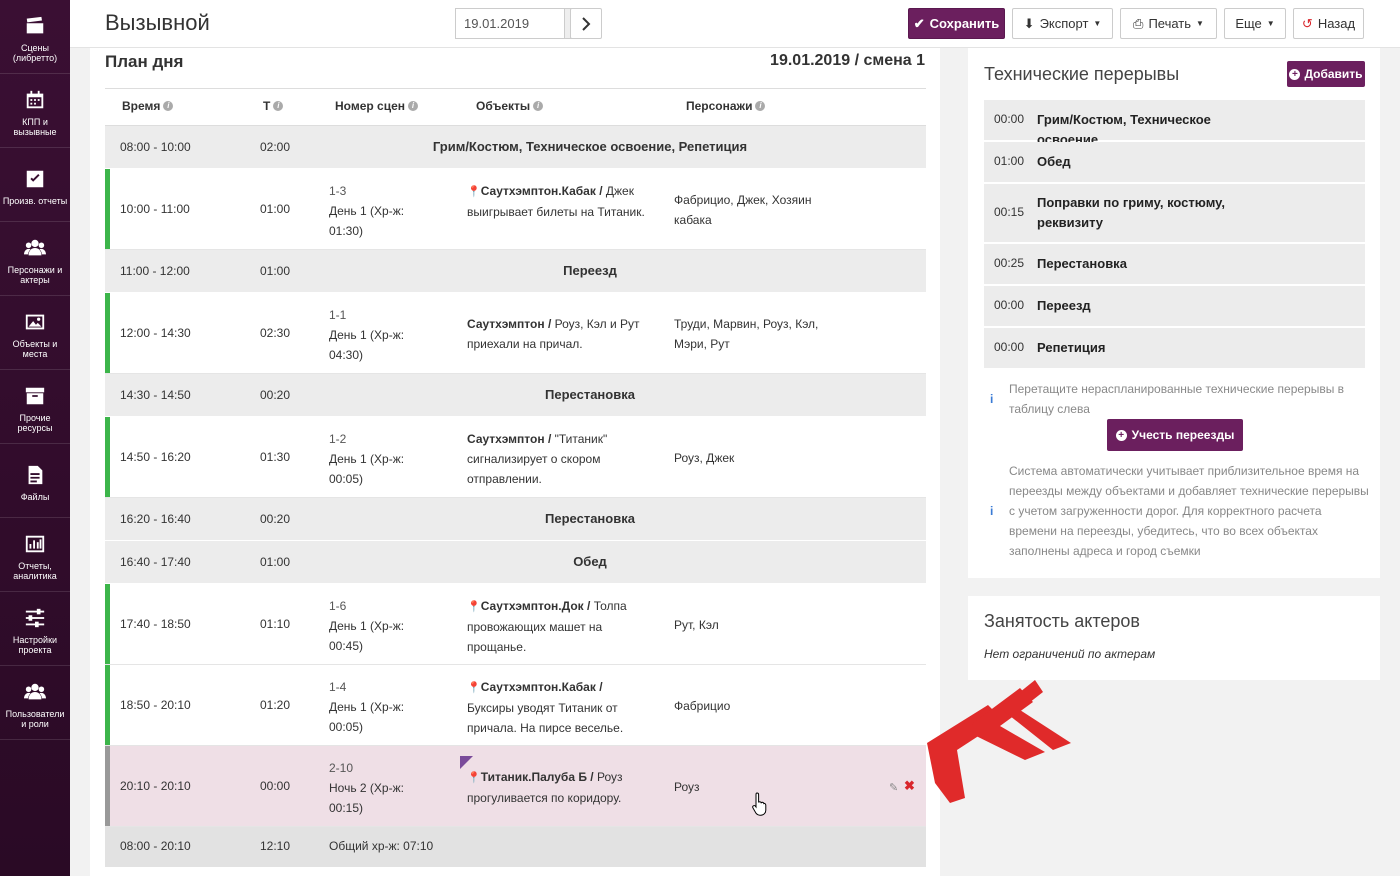 Image resolution: width=1400 pixels, height=876 pixels. Describe the element at coordinates (381, 846) in the screenshot. I see `total-chrono: Общий хр-ж: 07:10` at that location.